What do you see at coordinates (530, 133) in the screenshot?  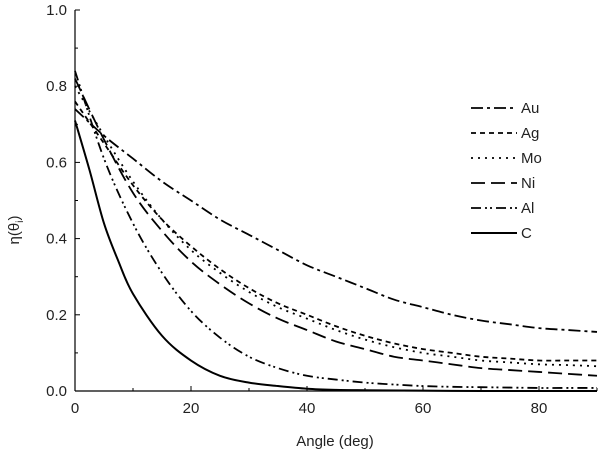 I see `legend-label-ag: Ag` at bounding box center [530, 133].